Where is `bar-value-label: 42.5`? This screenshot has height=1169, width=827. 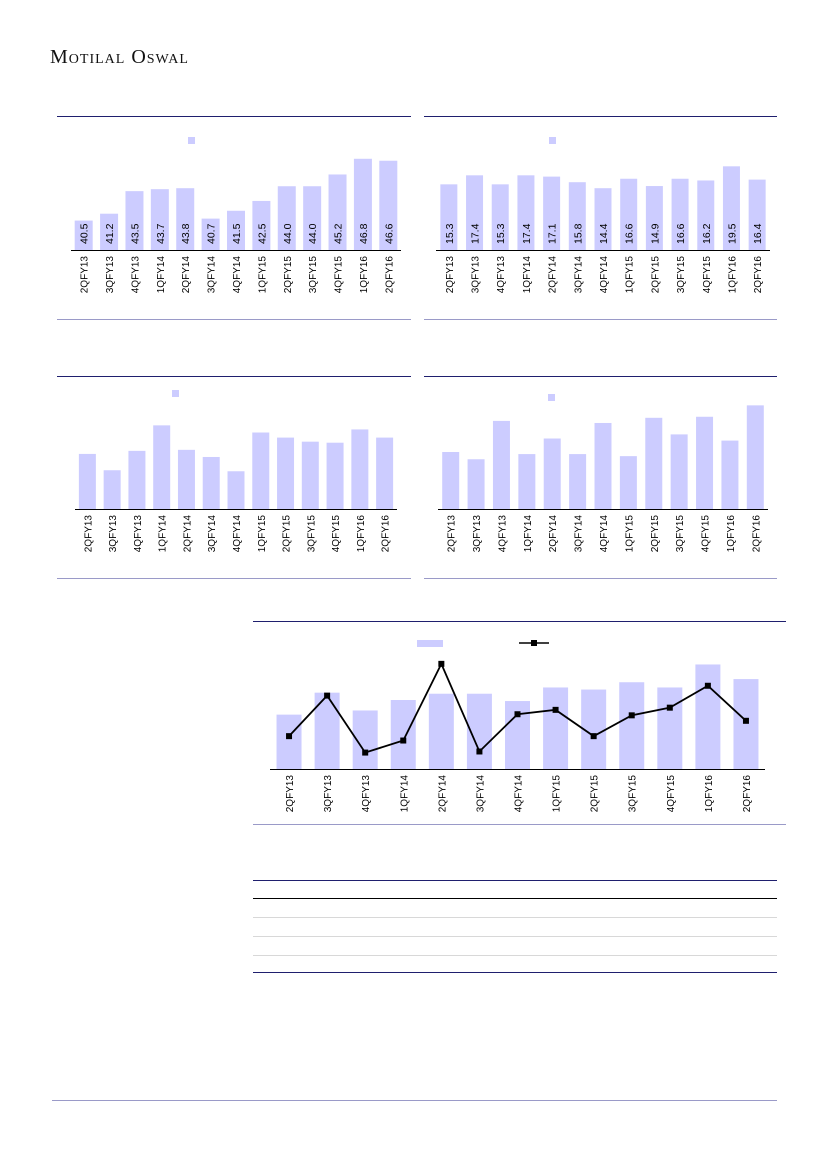 bar-value-label: 42.5 is located at coordinates (262, 233).